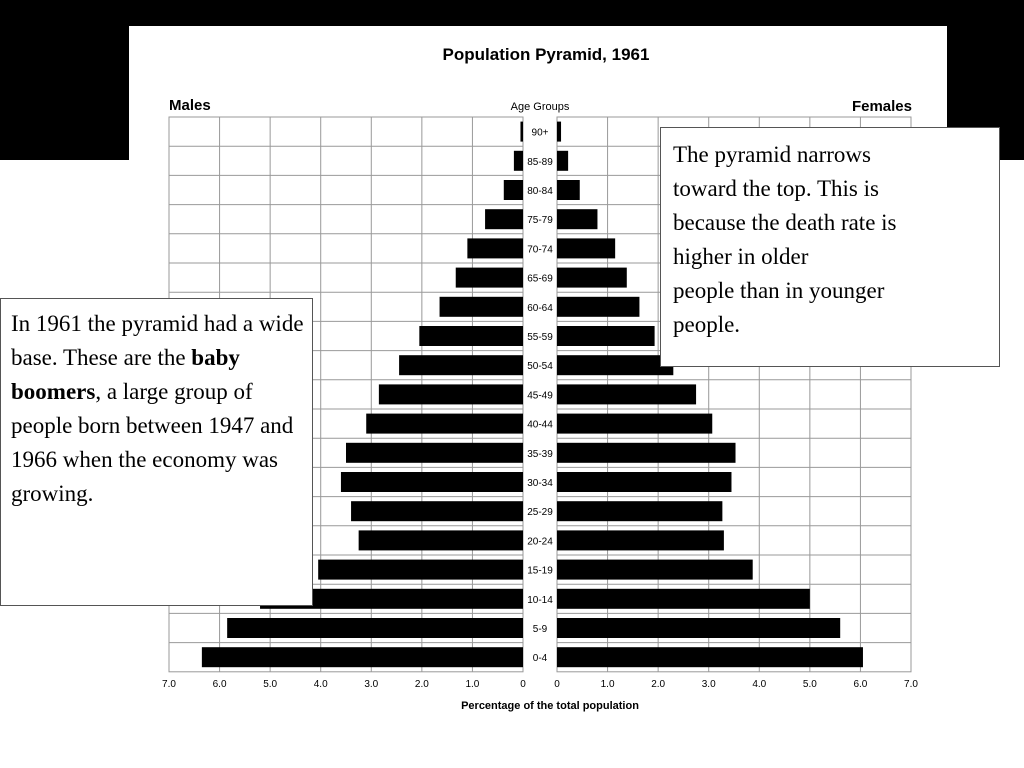 The image size is (1024, 768). I want to click on narrowing-note-line: people than in younger, so click(779, 290).